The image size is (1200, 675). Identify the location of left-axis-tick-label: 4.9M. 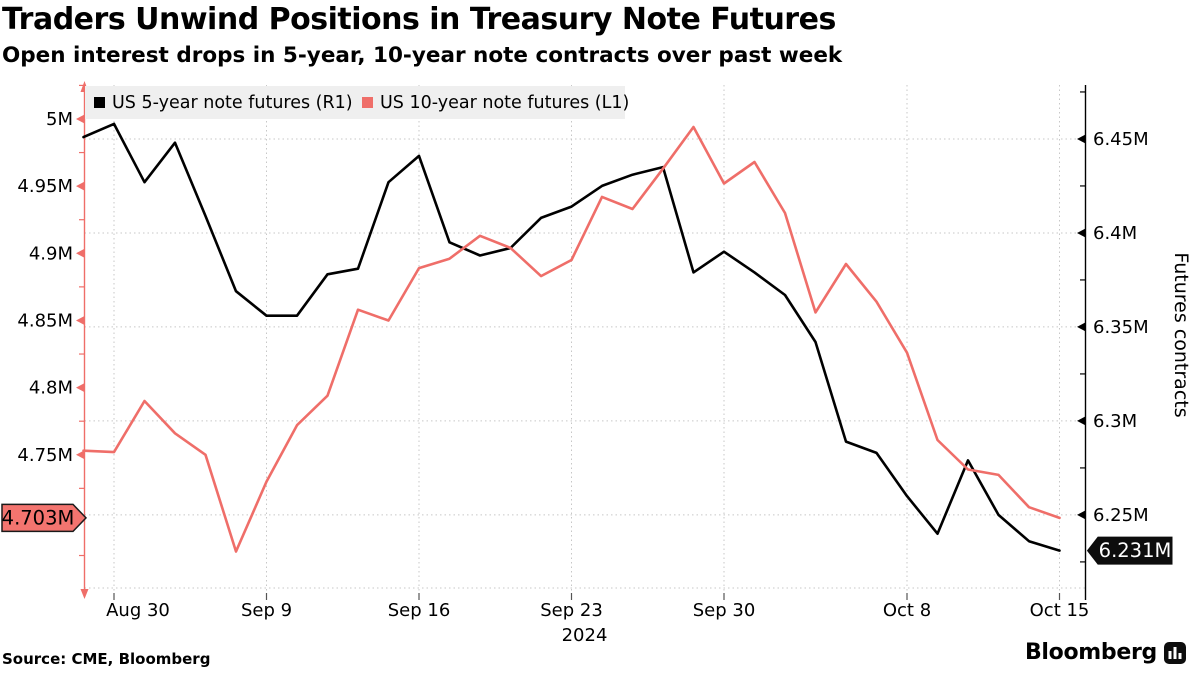
(51, 253).